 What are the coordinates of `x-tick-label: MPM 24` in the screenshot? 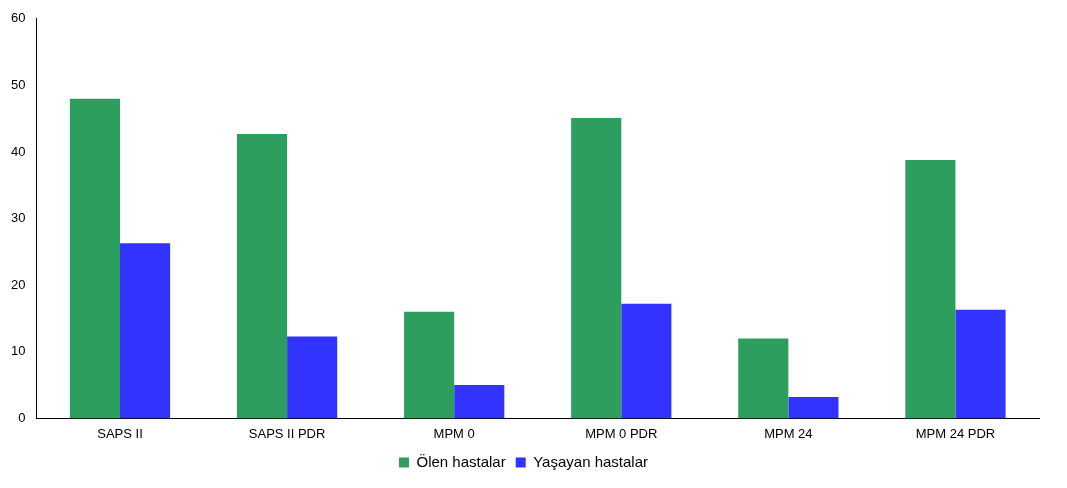 It's located at (788, 433).